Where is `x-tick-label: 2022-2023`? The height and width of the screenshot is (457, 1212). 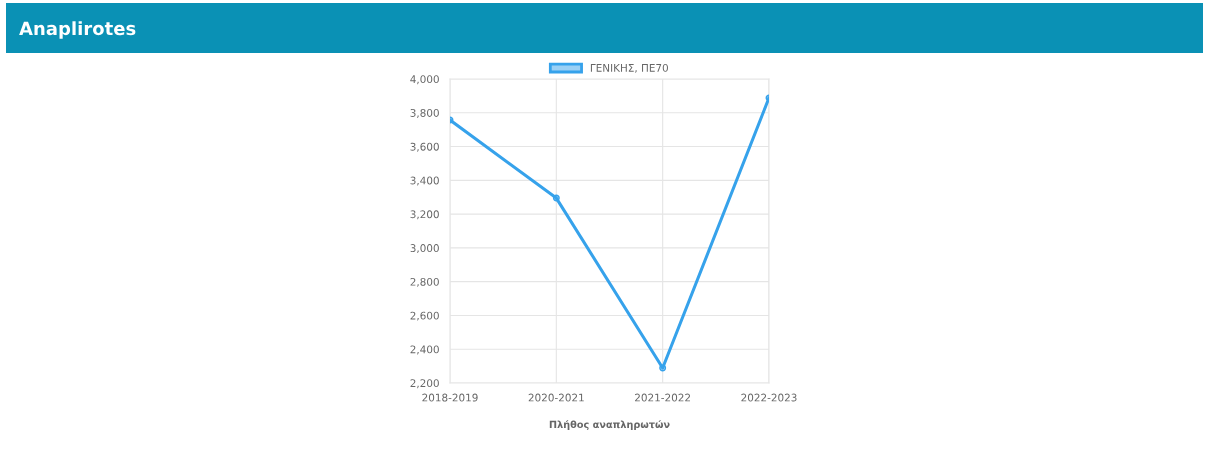 x-tick-label: 2022-2023 is located at coordinates (769, 397).